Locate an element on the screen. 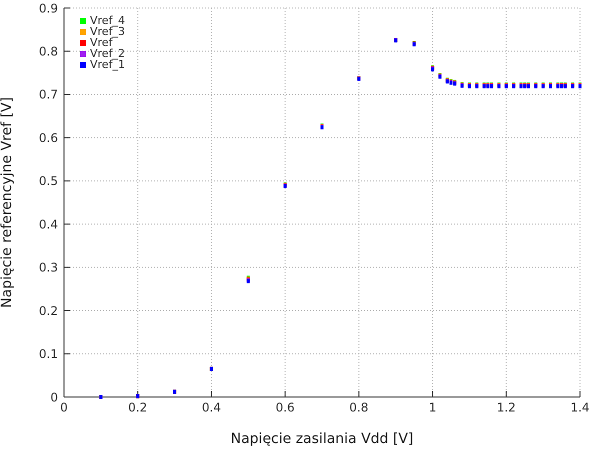 This screenshot has height=456, width=592. y-tick-label: 0.5 is located at coordinates (48, 181).